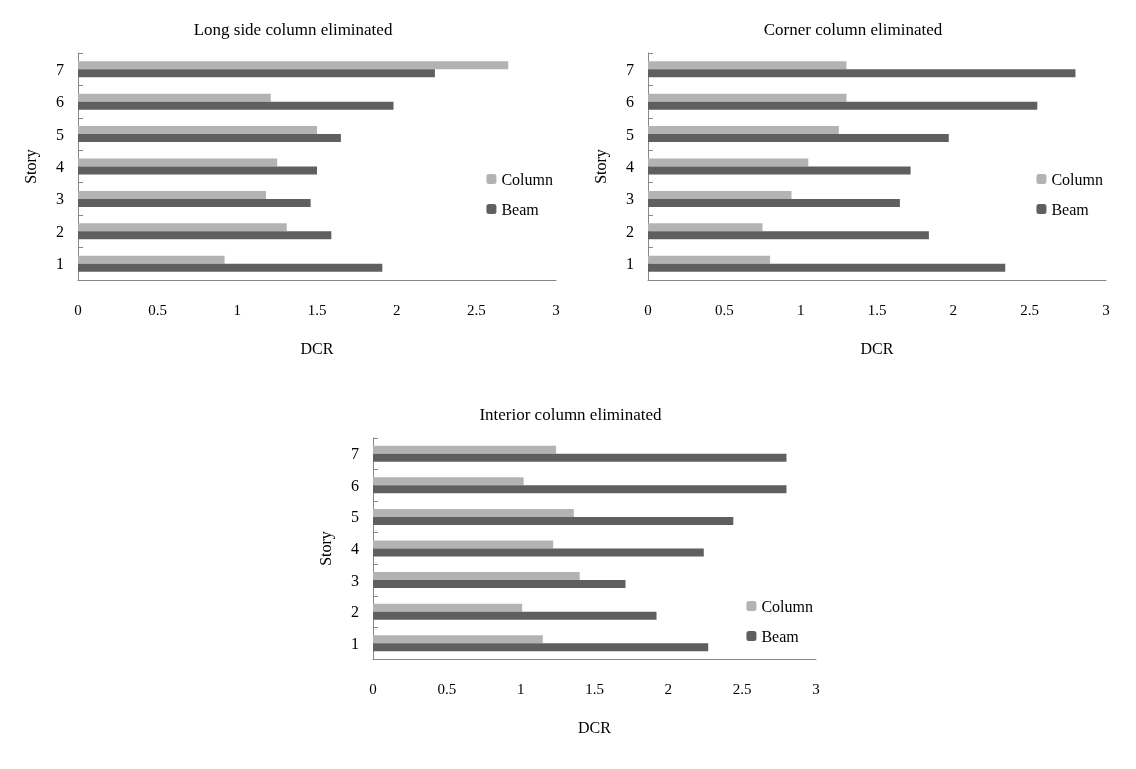 The image size is (1136, 769). I want to click on chart-title: Interior column eliminated, so click(571, 414).